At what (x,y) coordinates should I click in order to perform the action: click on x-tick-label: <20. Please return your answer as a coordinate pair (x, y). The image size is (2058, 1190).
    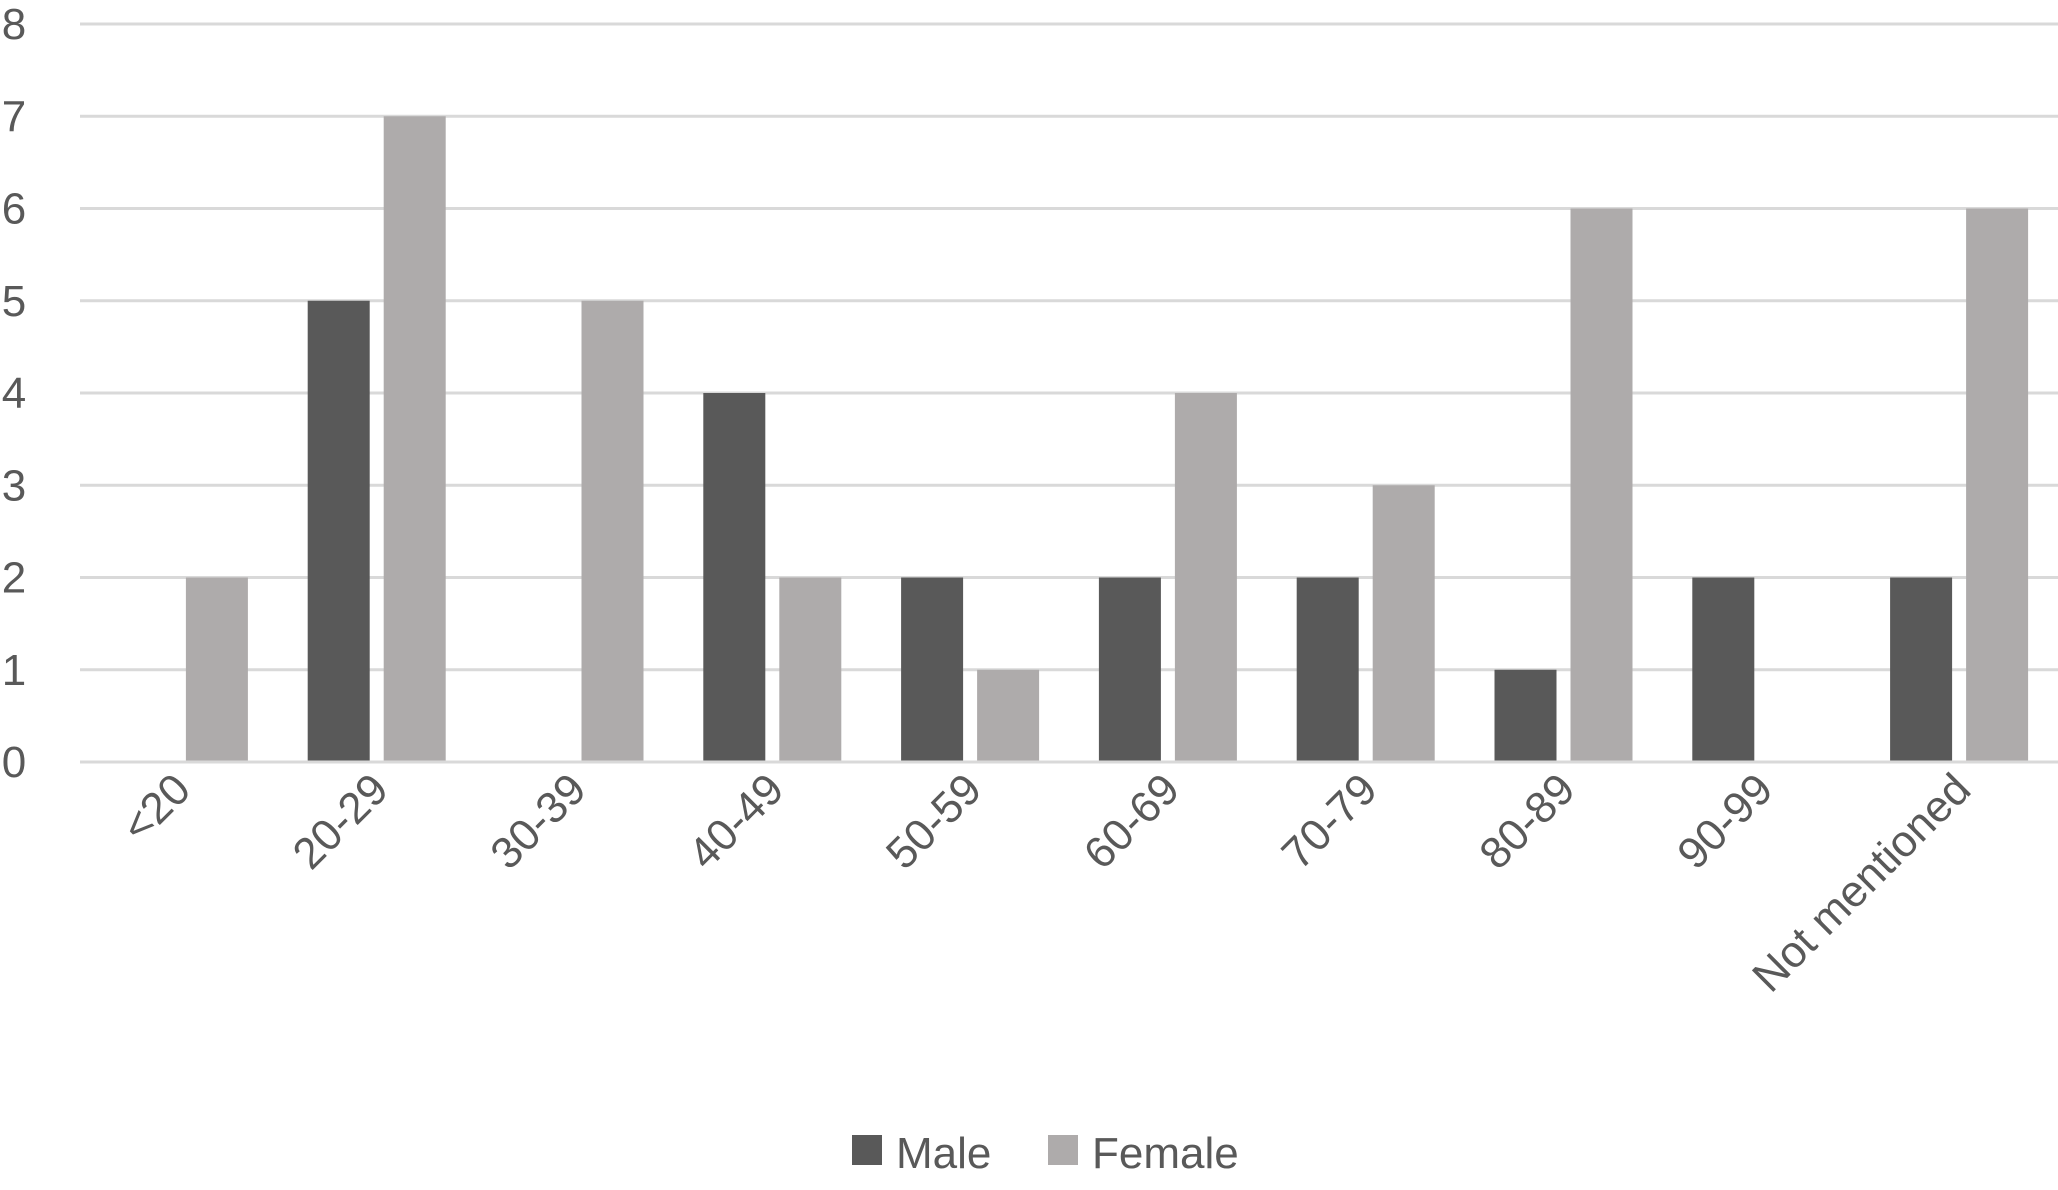
    Looking at the image, I should click on (156, 807).